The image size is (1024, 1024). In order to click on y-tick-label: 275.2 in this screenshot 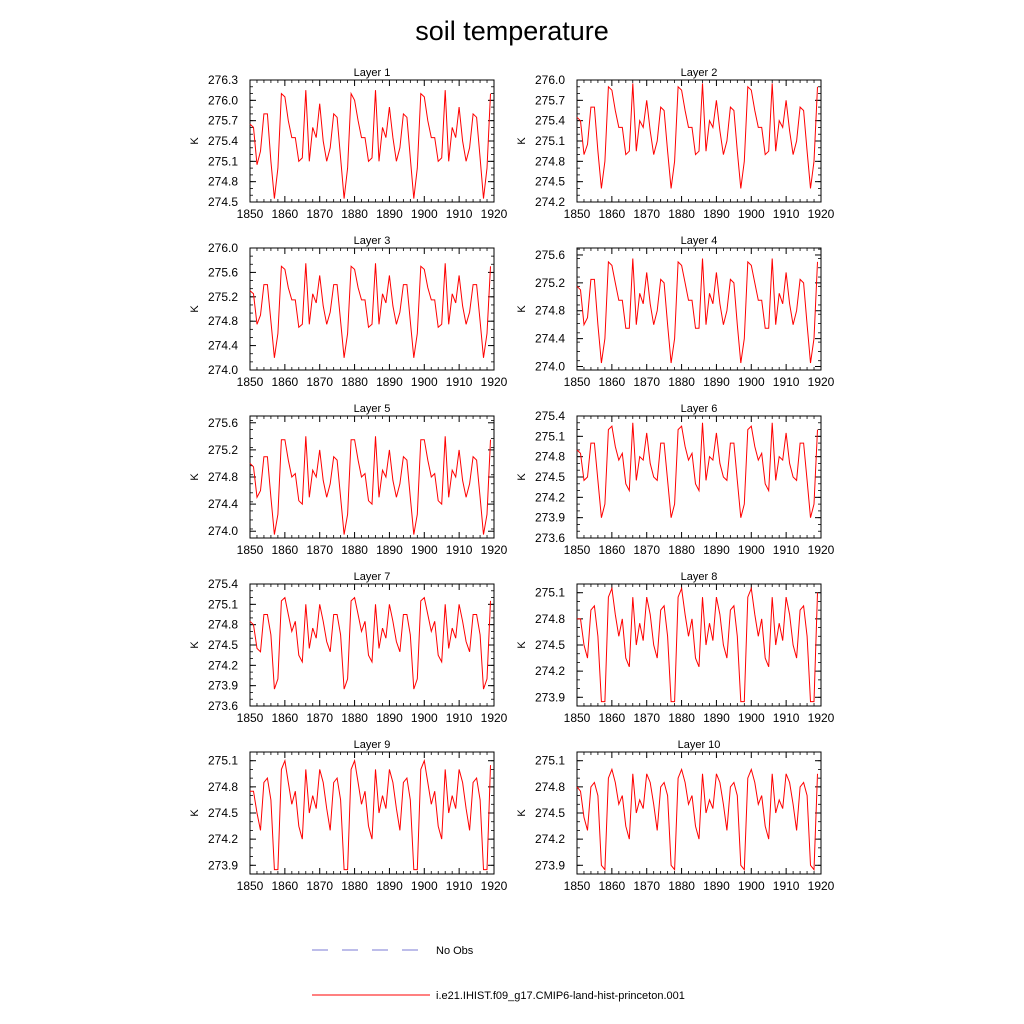, I will do `click(223, 297)`.